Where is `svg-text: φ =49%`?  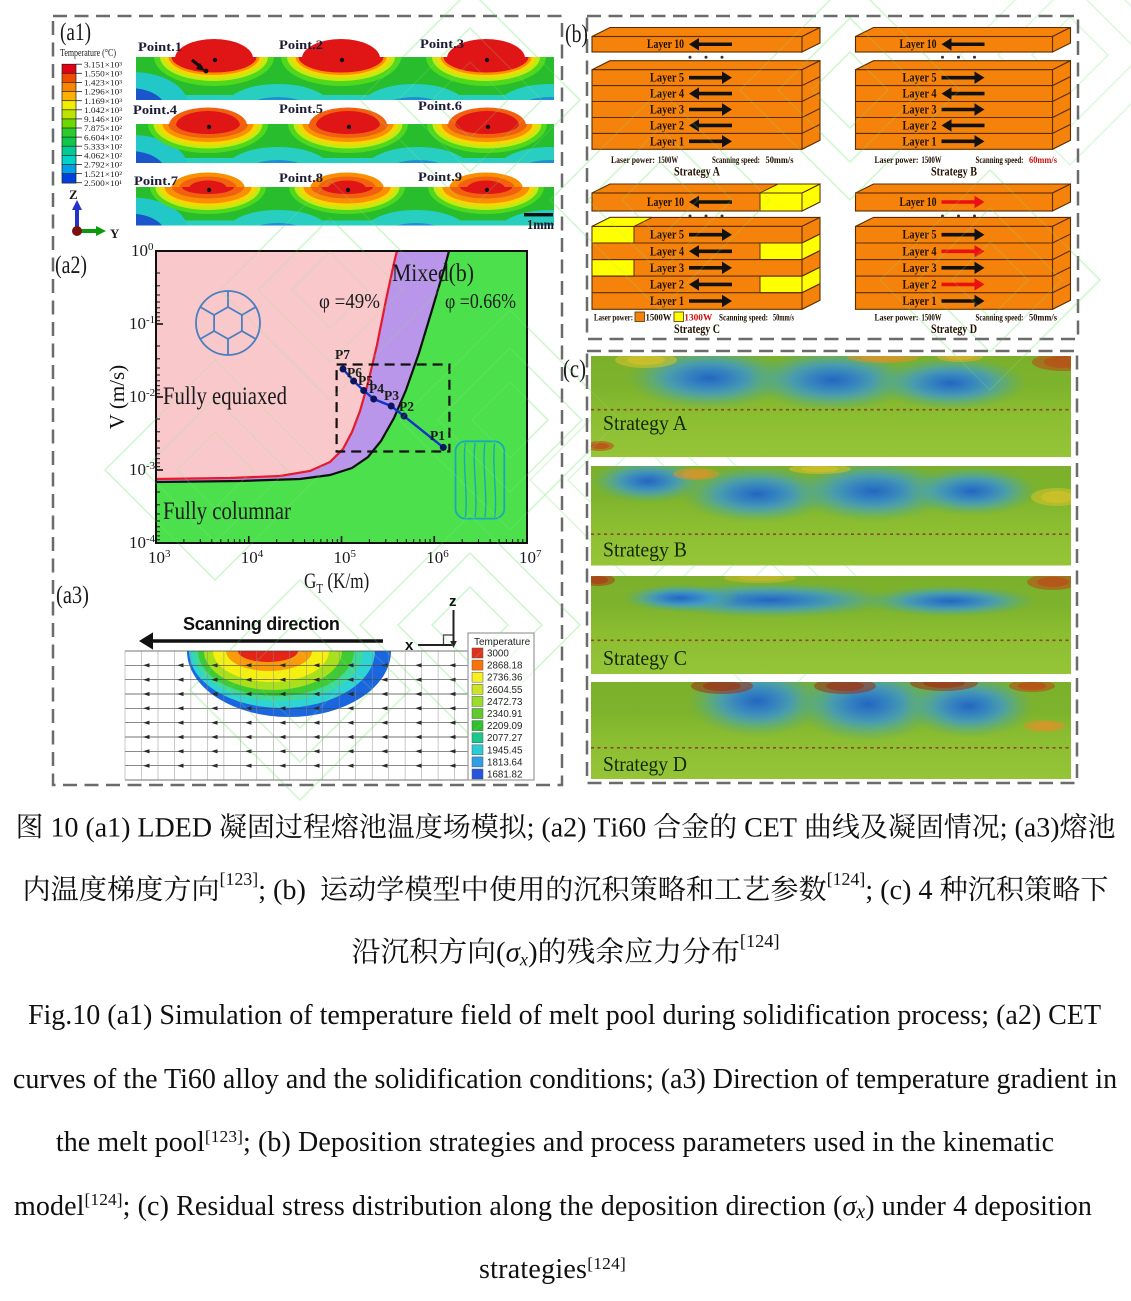 svg-text: φ =49% is located at coordinates (349, 301).